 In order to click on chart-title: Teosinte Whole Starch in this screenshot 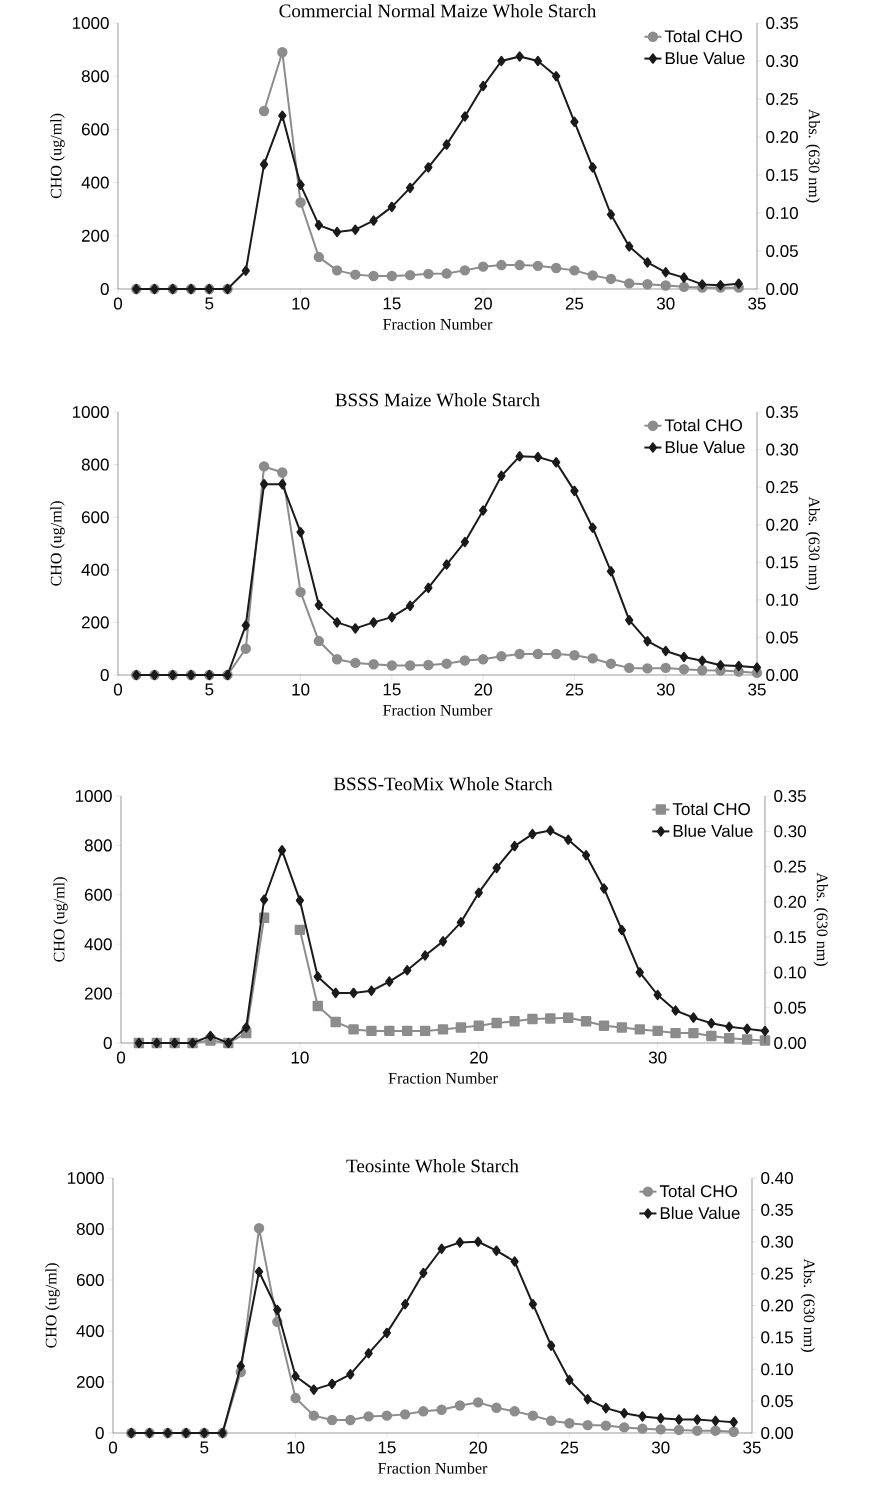, I will do `click(432, 1166)`.